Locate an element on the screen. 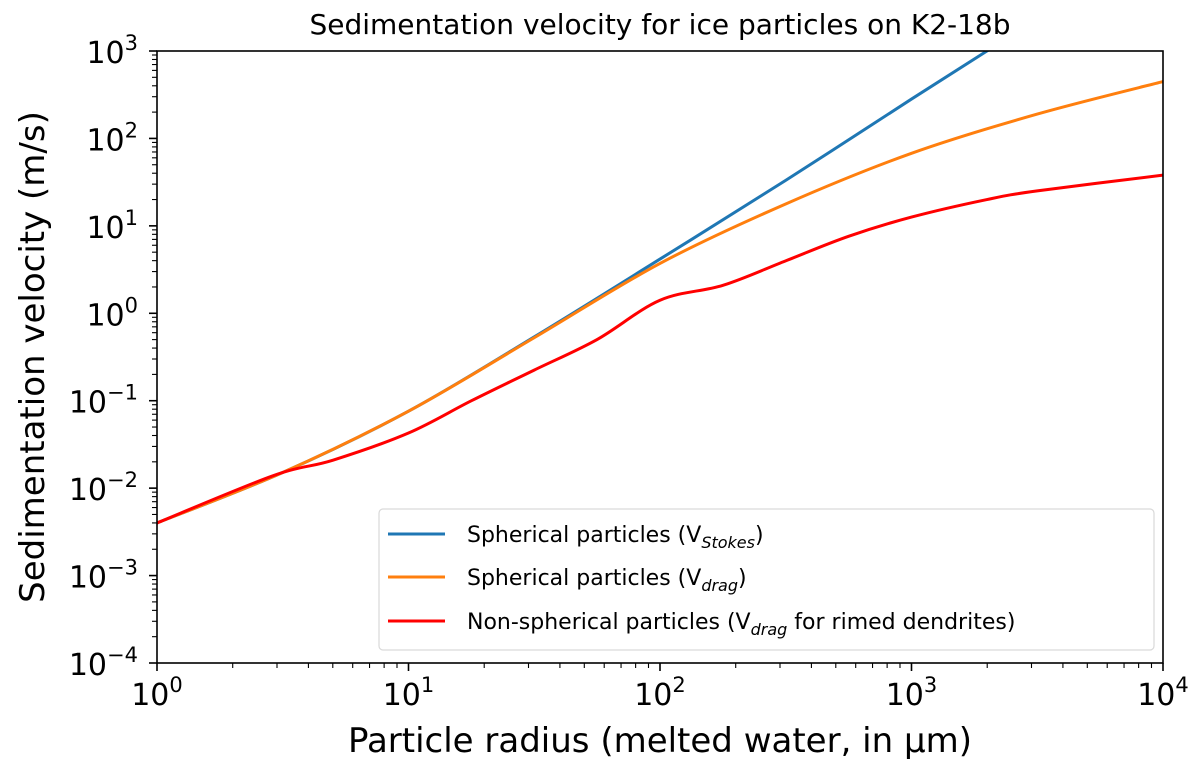 The width and height of the screenshot is (1200, 775). x-tick-label: 10⁰ is located at coordinates (157, 693).